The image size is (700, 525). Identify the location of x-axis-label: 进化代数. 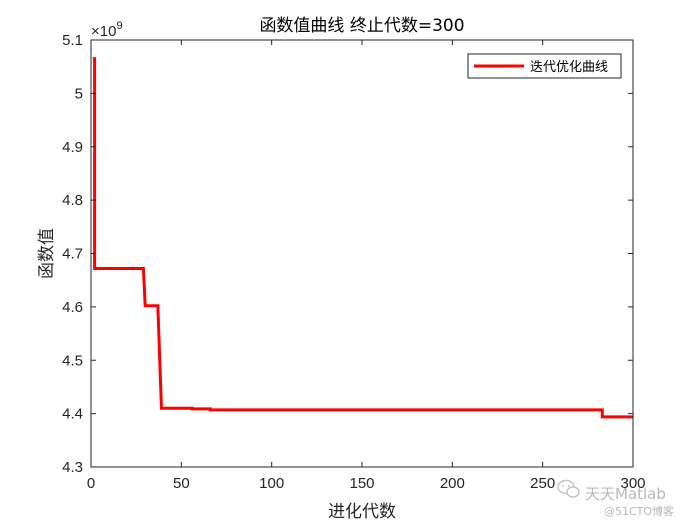
(362, 512).